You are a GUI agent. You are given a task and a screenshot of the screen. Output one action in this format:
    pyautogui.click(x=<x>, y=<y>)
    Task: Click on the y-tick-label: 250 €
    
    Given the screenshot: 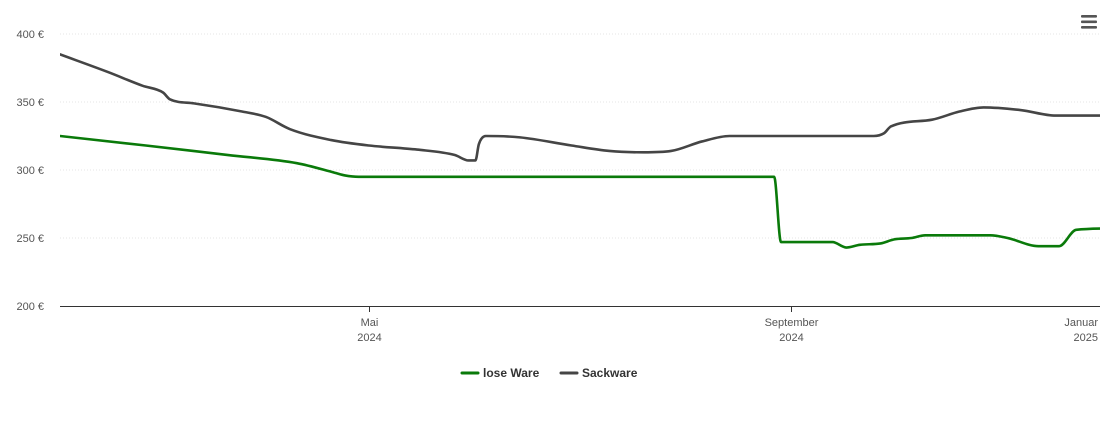 What is the action you would take?
    pyautogui.click(x=30, y=239)
    